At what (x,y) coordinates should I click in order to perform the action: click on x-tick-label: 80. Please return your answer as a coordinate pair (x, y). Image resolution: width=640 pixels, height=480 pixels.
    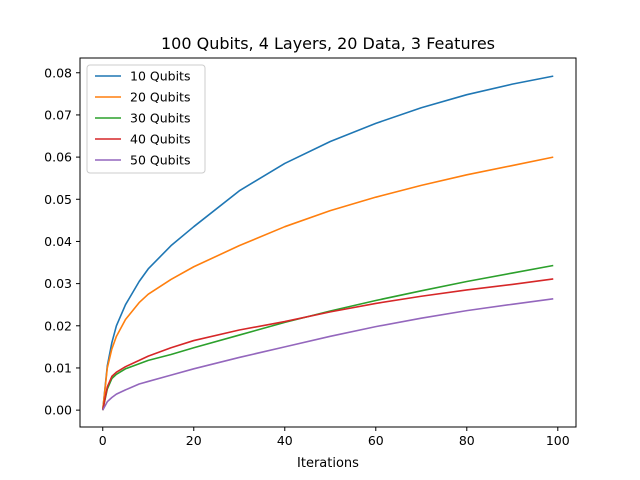
    Looking at the image, I should click on (467, 440).